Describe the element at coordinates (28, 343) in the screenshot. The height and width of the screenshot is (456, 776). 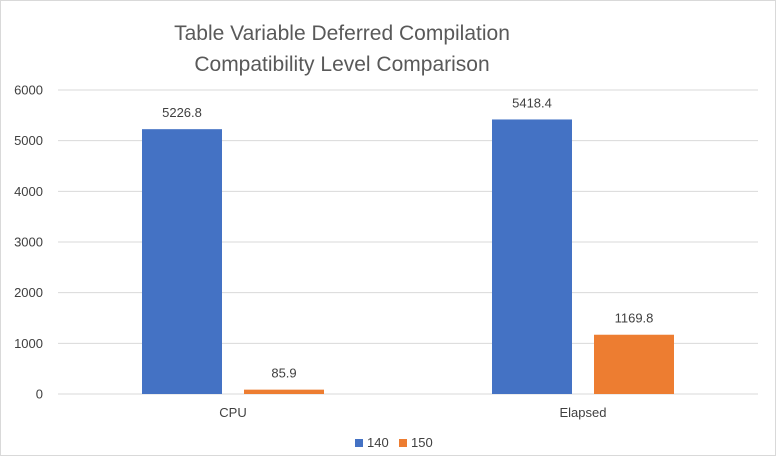
I see `y-tick-label: 1000` at that location.